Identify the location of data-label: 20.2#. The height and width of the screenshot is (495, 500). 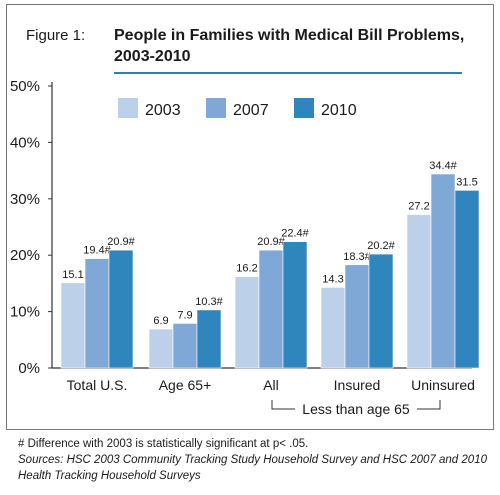
(381, 246).